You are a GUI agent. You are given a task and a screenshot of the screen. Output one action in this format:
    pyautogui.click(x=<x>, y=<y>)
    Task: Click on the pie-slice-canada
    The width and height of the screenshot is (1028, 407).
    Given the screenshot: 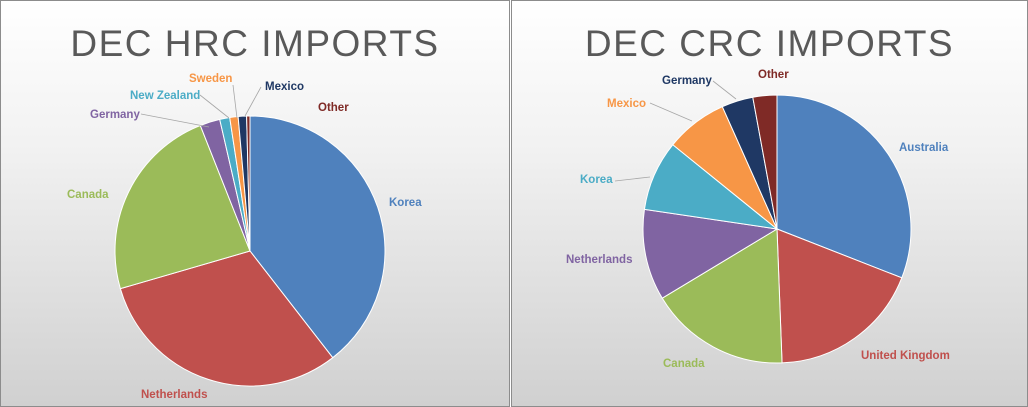 What is the action you would take?
    pyautogui.click(x=722, y=296)
    